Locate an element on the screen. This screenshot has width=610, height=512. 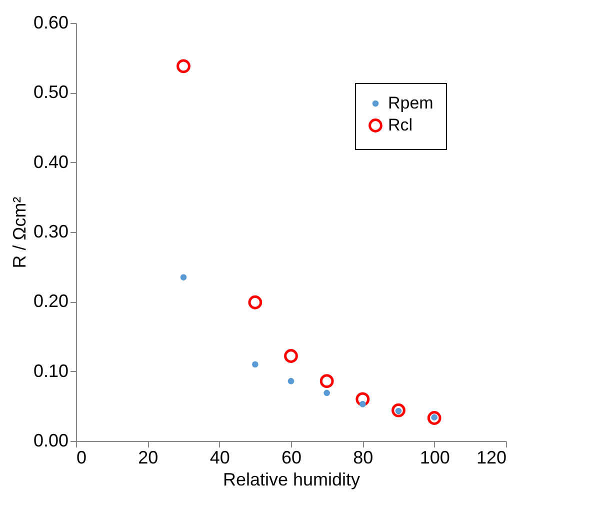
x-tick-label: 100 is located at coordinates (435, 458).